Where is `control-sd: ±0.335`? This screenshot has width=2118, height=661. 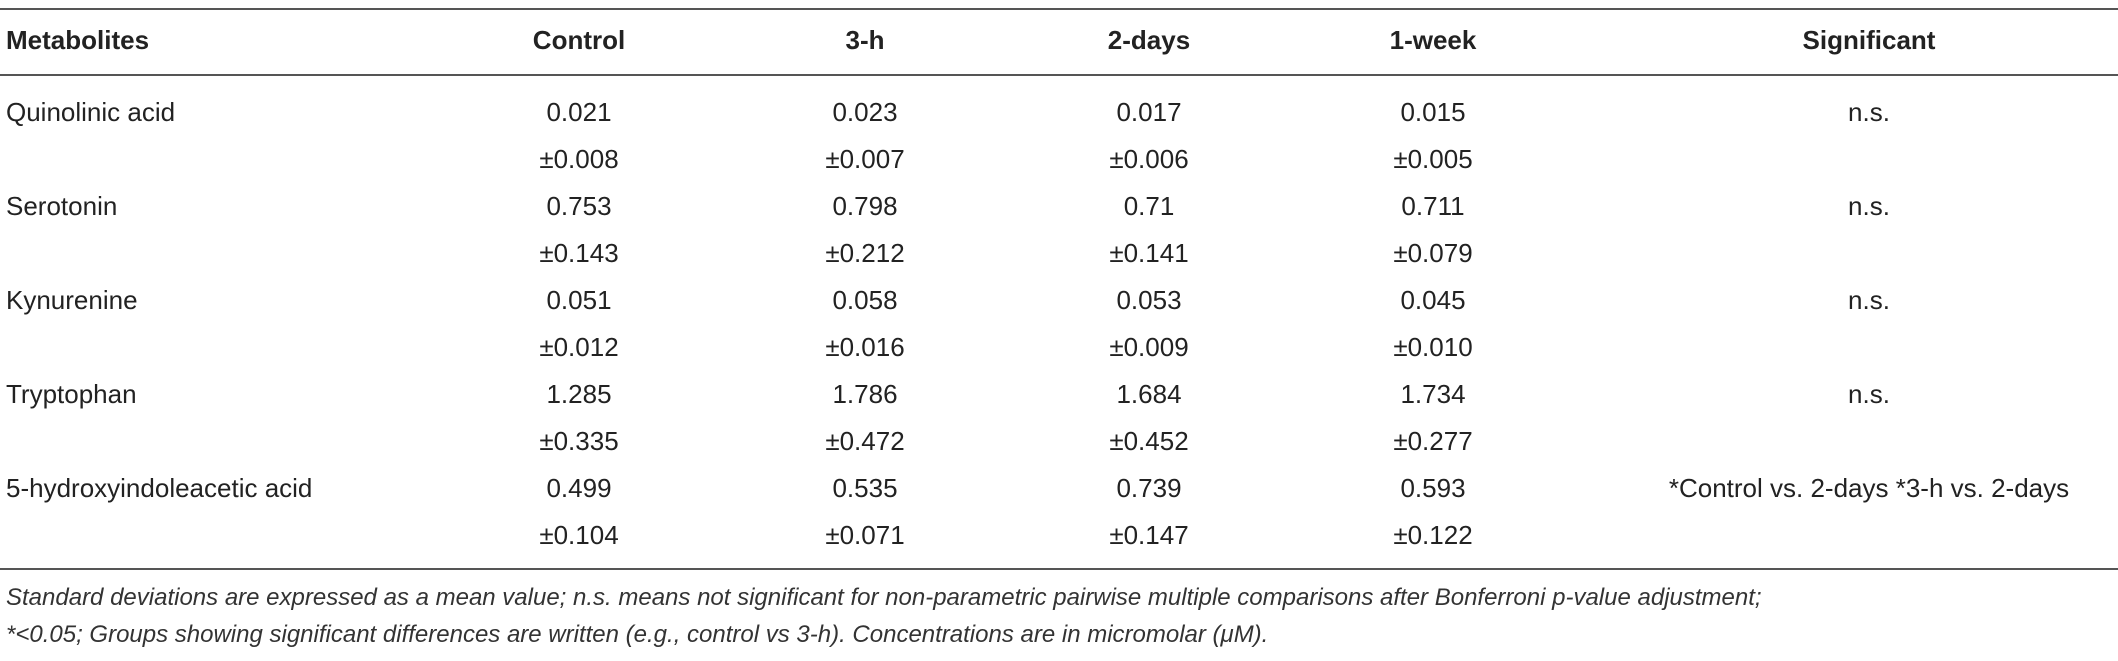
control-sd: ±0.335 is located at coordinates (579, 441).